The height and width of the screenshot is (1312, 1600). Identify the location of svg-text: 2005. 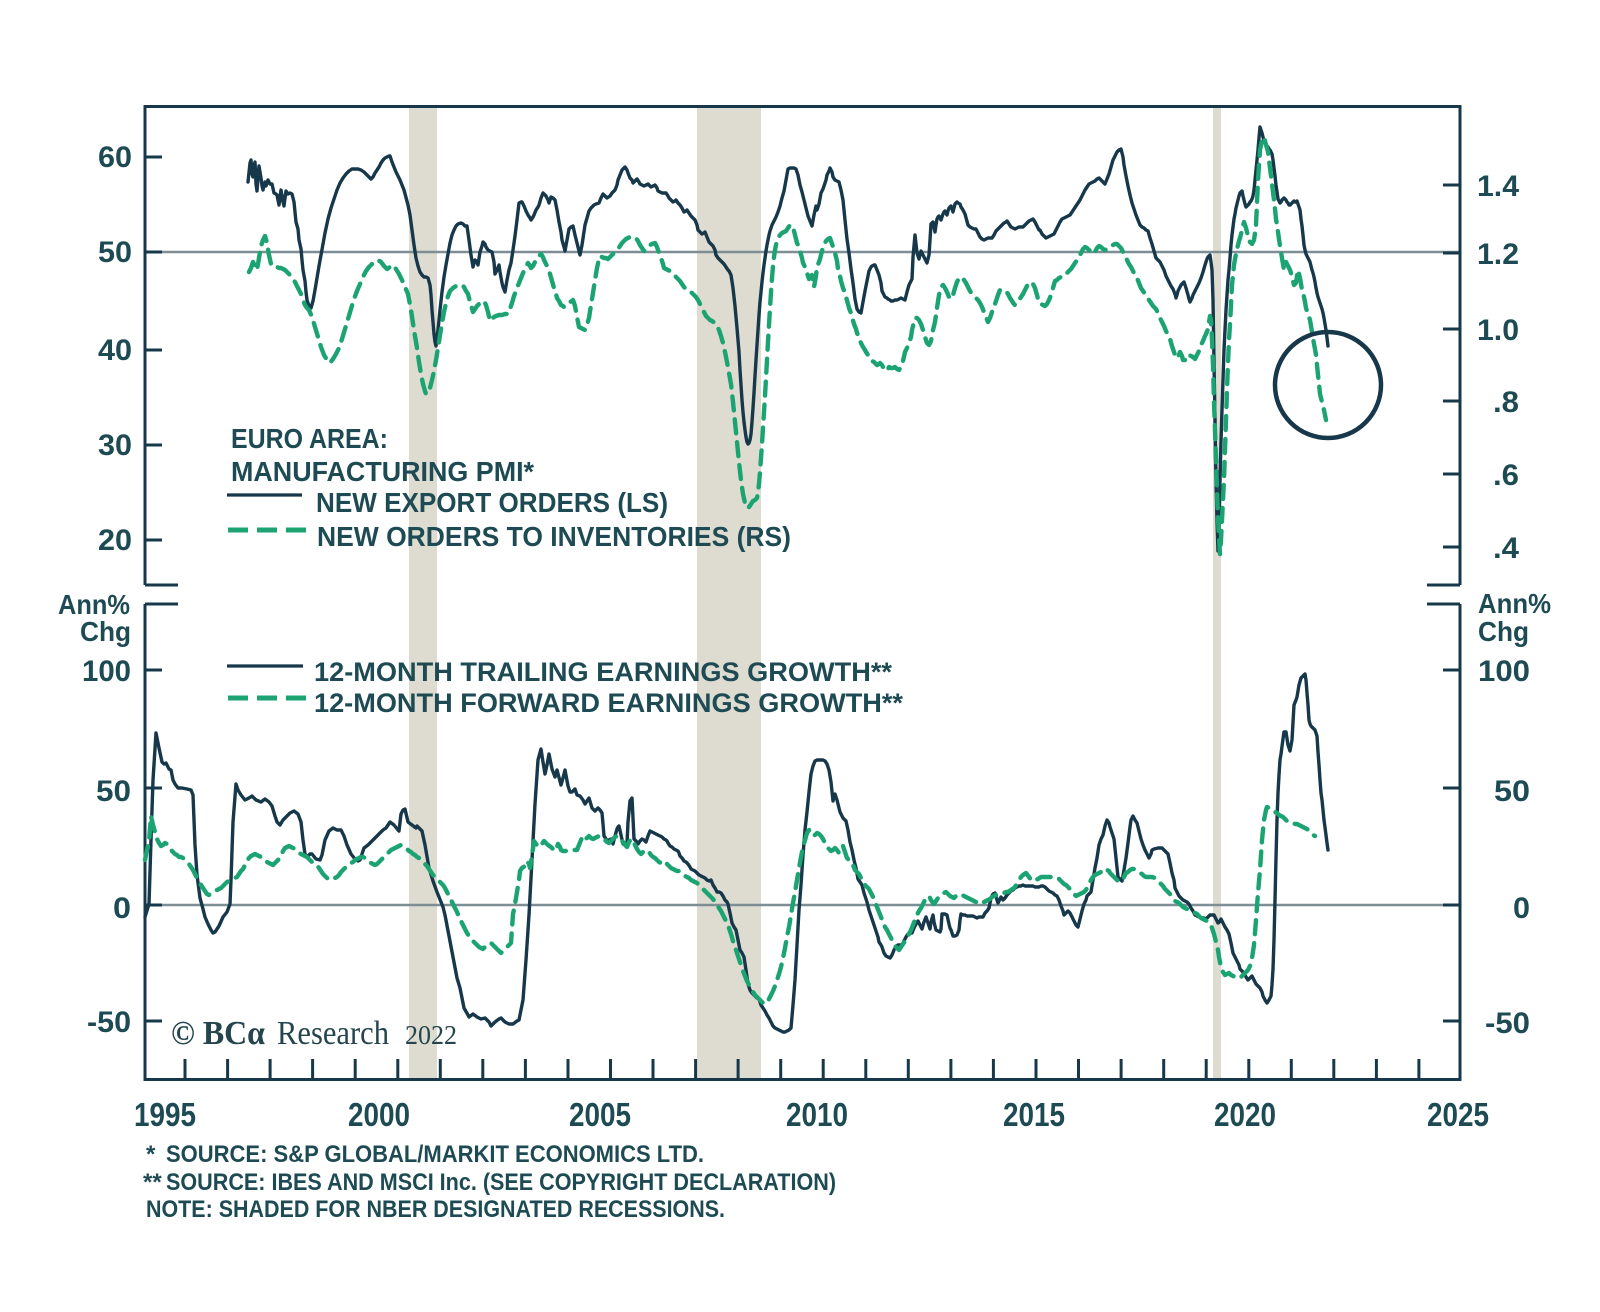
(600, 1114).